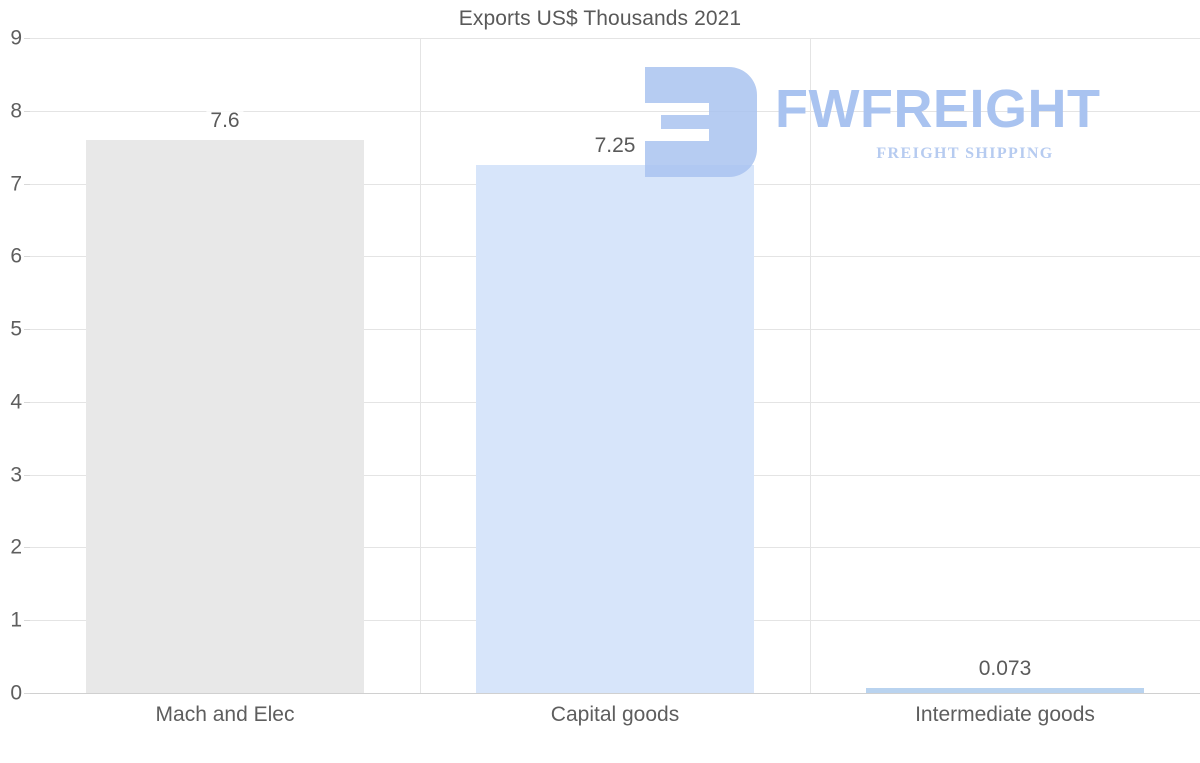  I want to click on bar-value-label: 7.25, so click(615, 146).